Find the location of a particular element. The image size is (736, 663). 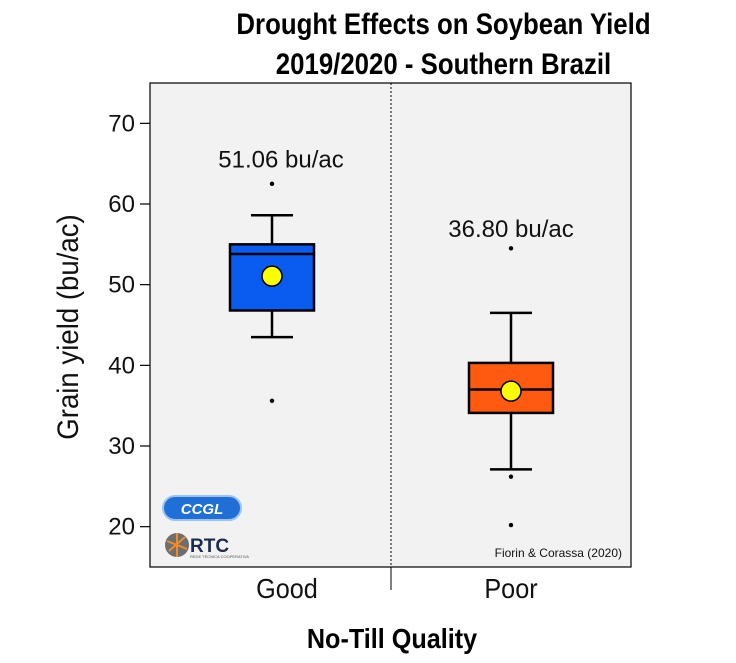

rtc-logo: RTC REDE TÉCNICA COOPERATIVA is located at coordinates (207, 546).